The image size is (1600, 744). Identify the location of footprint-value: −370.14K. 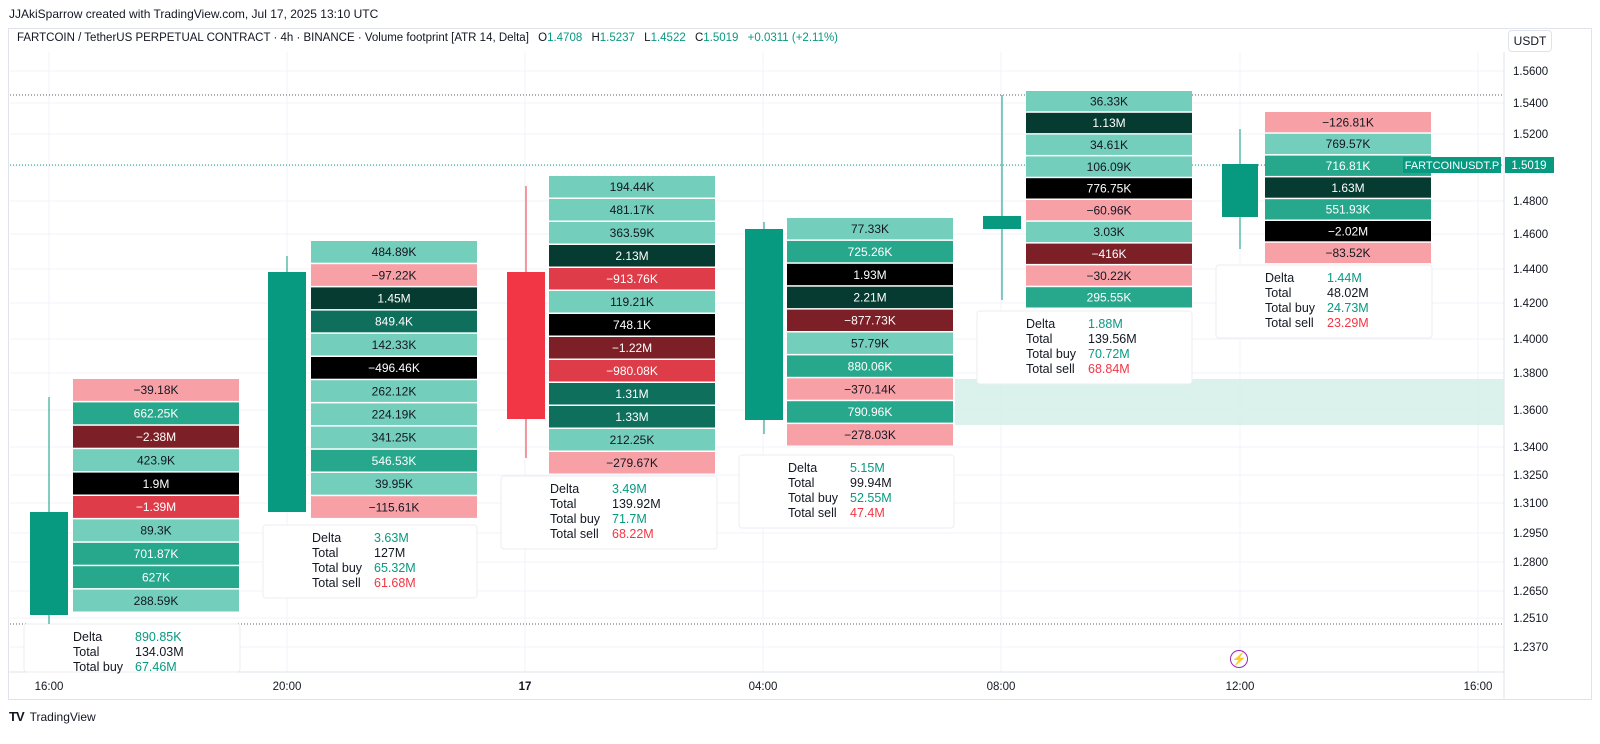
(870, 389).